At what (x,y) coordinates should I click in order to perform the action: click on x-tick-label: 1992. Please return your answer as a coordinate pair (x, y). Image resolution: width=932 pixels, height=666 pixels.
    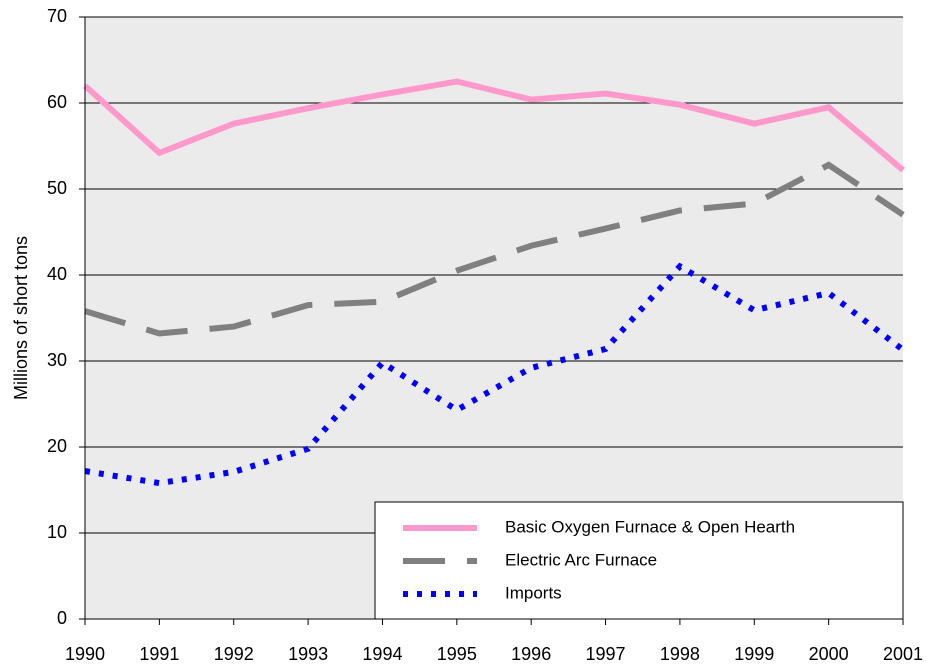
    Looking at the image, I should click on (234, 654).